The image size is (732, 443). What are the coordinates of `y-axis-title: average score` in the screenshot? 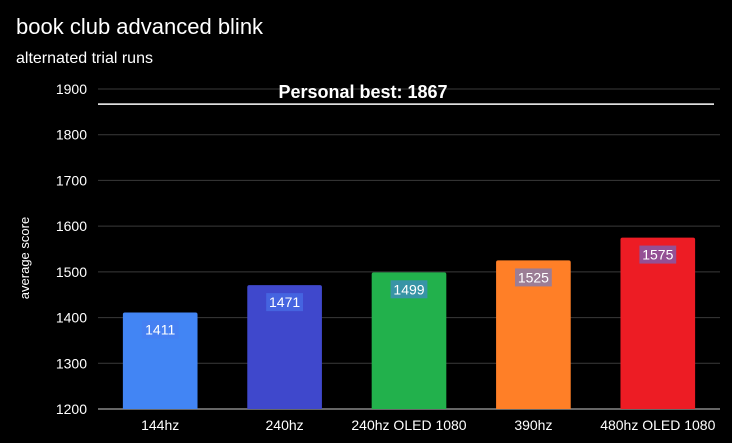 It's located at (24, 258).